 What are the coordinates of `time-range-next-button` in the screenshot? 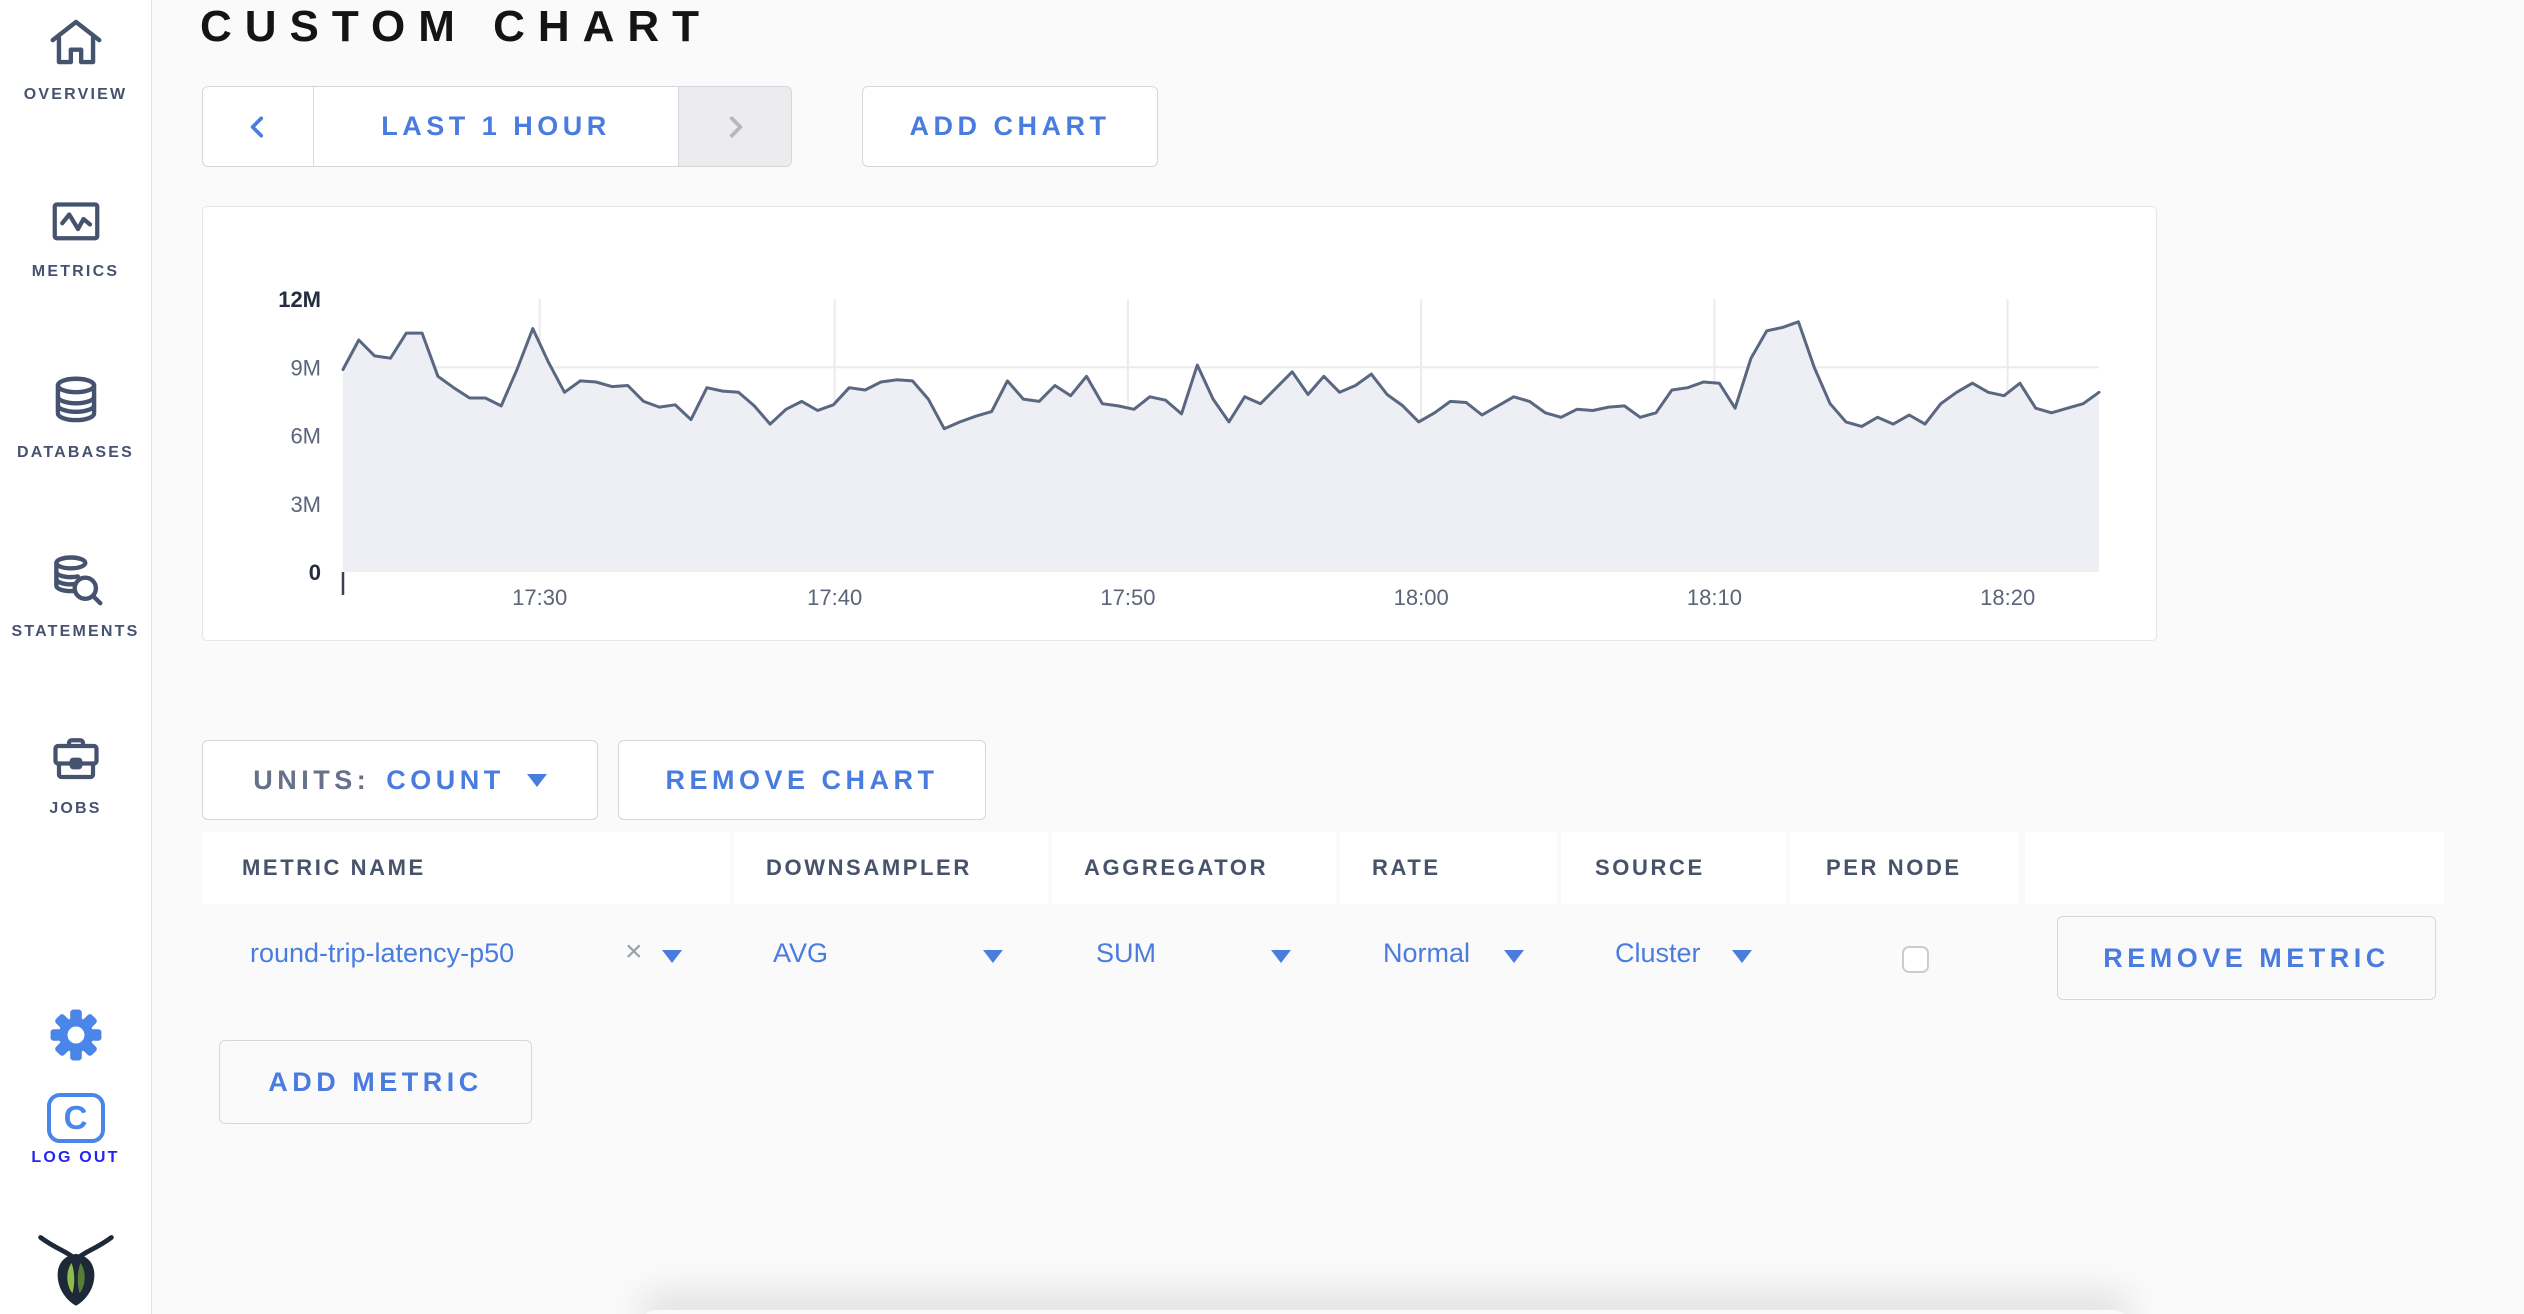 It's located at (734, 126).